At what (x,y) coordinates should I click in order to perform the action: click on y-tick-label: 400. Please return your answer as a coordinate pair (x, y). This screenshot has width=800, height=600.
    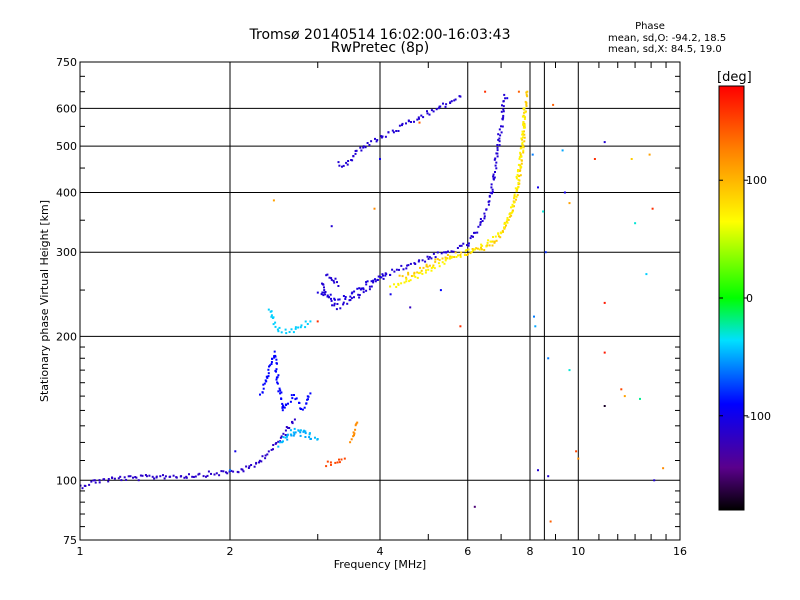
    Looking at the image, I should click on (66, 192).